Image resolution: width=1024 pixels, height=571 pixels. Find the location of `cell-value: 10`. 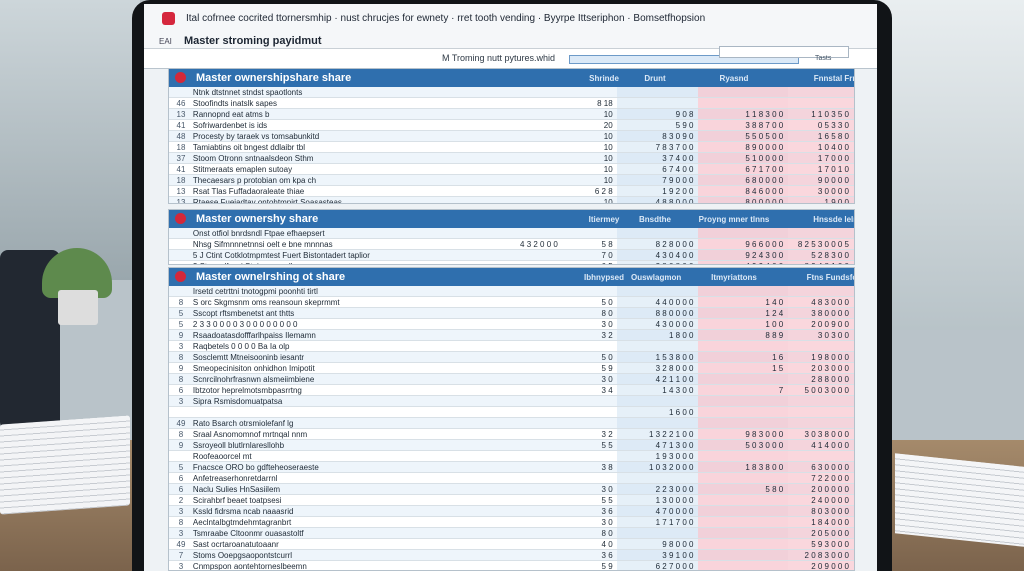

cell-value: 10 is located at coordinates (608, 147).